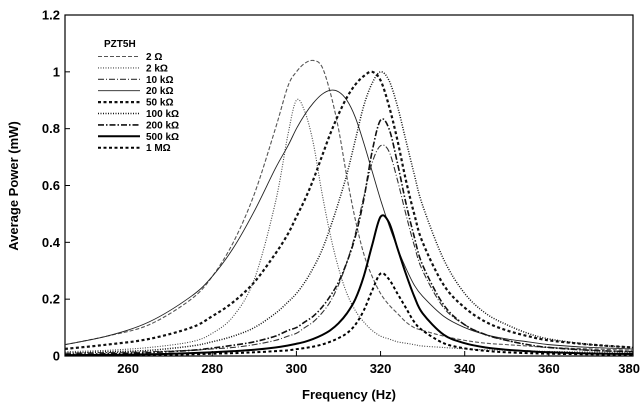 The height and width of the screenshot is (406, 640). I want to click on x-tick-label: 320, so click(381, 368).